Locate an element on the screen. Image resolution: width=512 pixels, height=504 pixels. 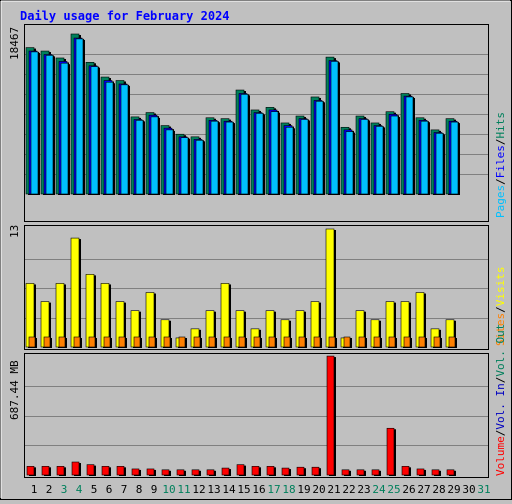
x-tick-label-day-17: 17 is located at coordinates (273, 489).